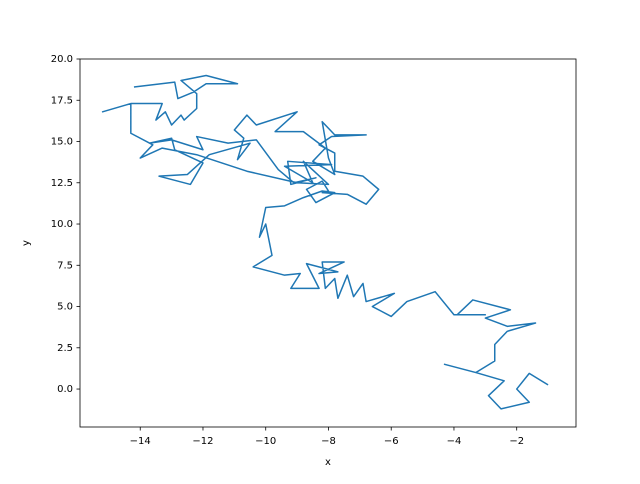  What do you see at coordinates (65, 348) in the screenshot?
I see `y-tick-label: 2.5` at bounding box center [65, 348].